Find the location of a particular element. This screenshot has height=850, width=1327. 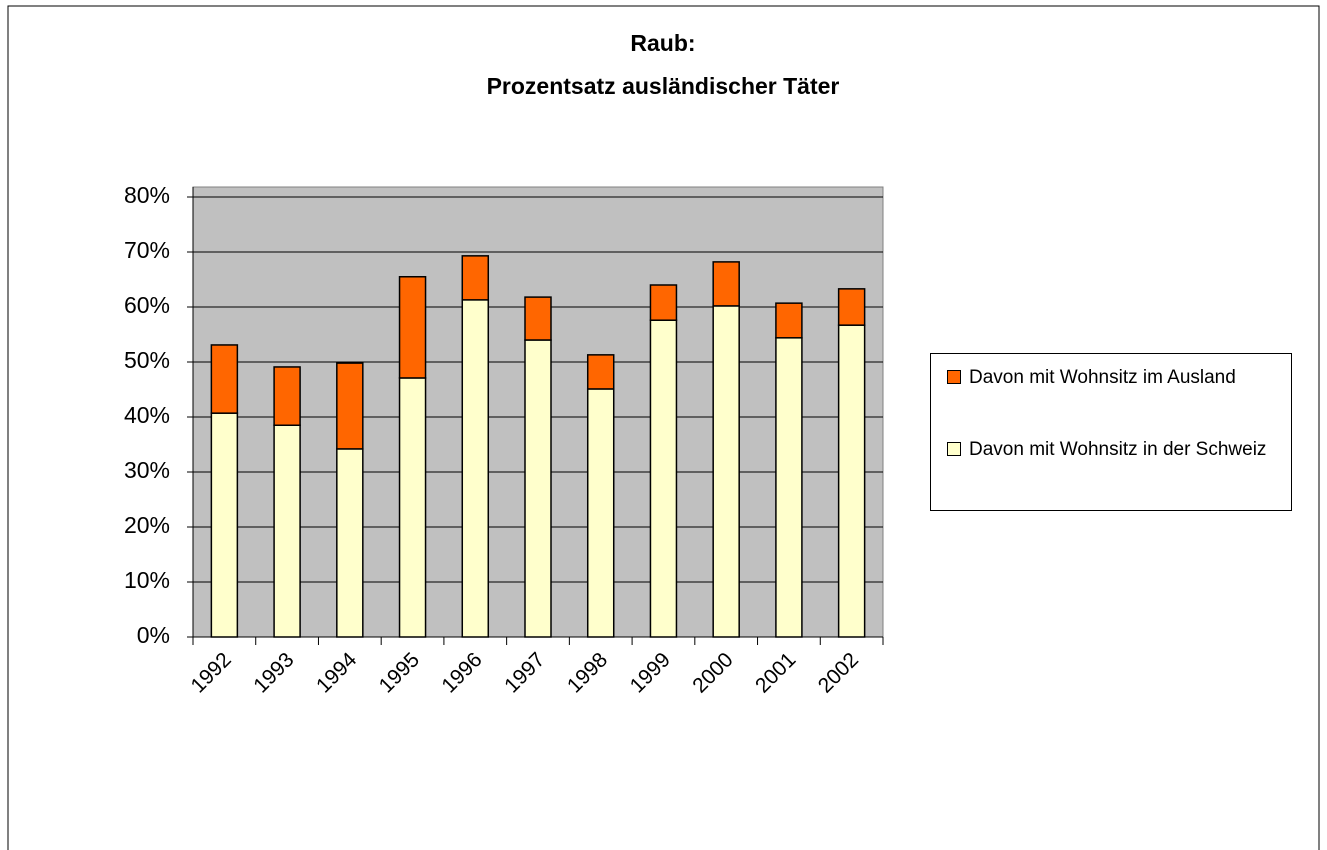

y-tick-label: 30% is located at coordinates (147, 470).